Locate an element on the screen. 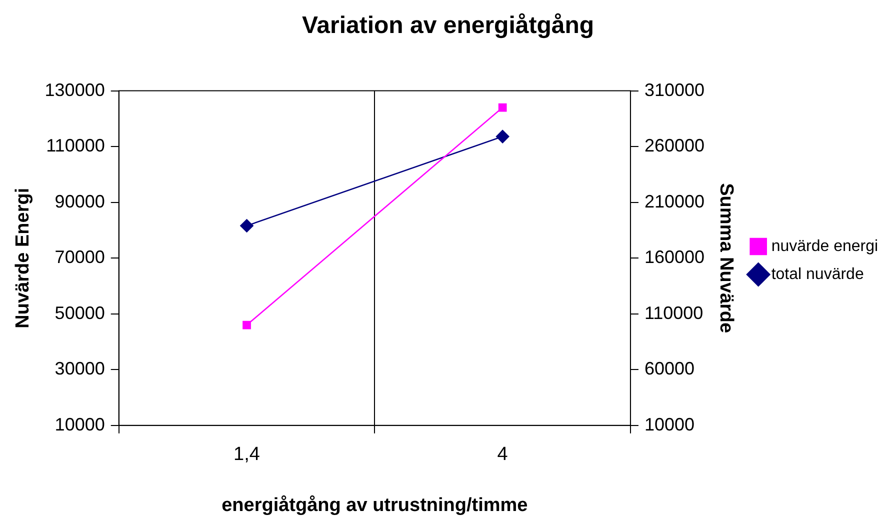  y2-tick-label: 10000 is located at coordinates (669, 424).